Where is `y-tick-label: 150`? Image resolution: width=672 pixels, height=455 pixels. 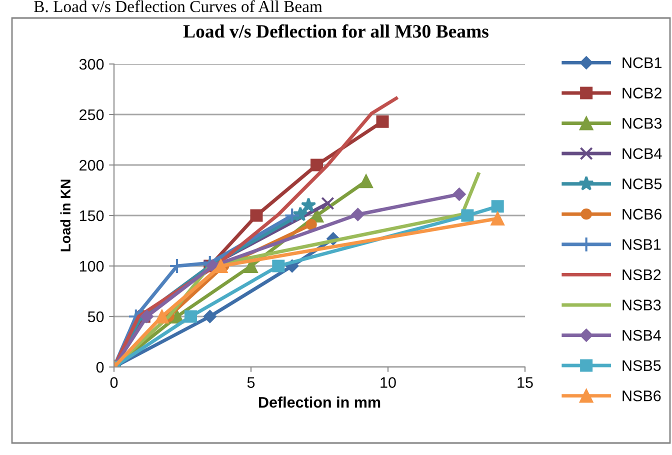 y-tick-label: 150 is located at coordinates (92, 216).